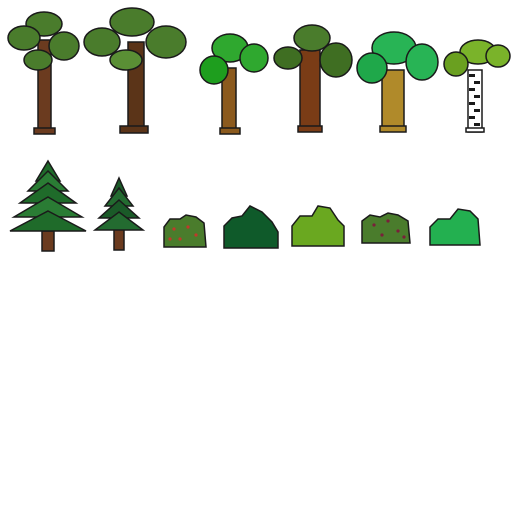  Describe the element at coordinates (477, 86) in the screenshot. I see `birch-tree-sprite` at that location.